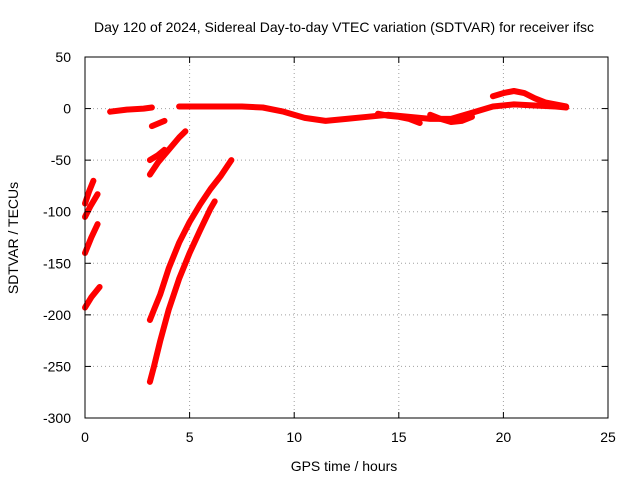  What do you see at coordinates (608, 437) in the screenshot?
I see `x-tick-label: 25` at bounding box center [608, 437].